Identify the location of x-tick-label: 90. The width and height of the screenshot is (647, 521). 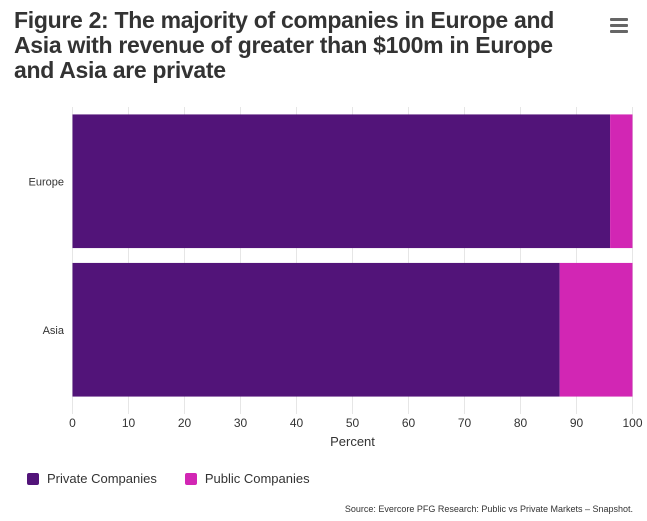
(577, 423).